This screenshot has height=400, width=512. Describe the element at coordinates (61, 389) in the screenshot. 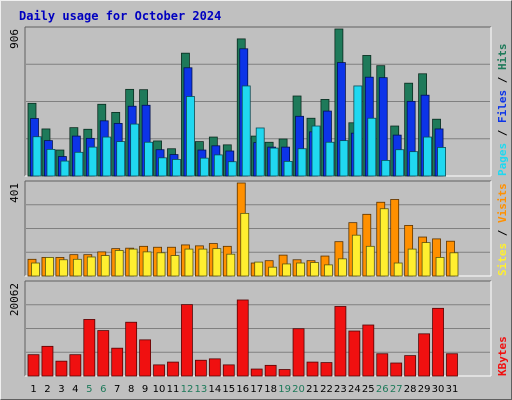

I see `day-label-3: 3` at that location.